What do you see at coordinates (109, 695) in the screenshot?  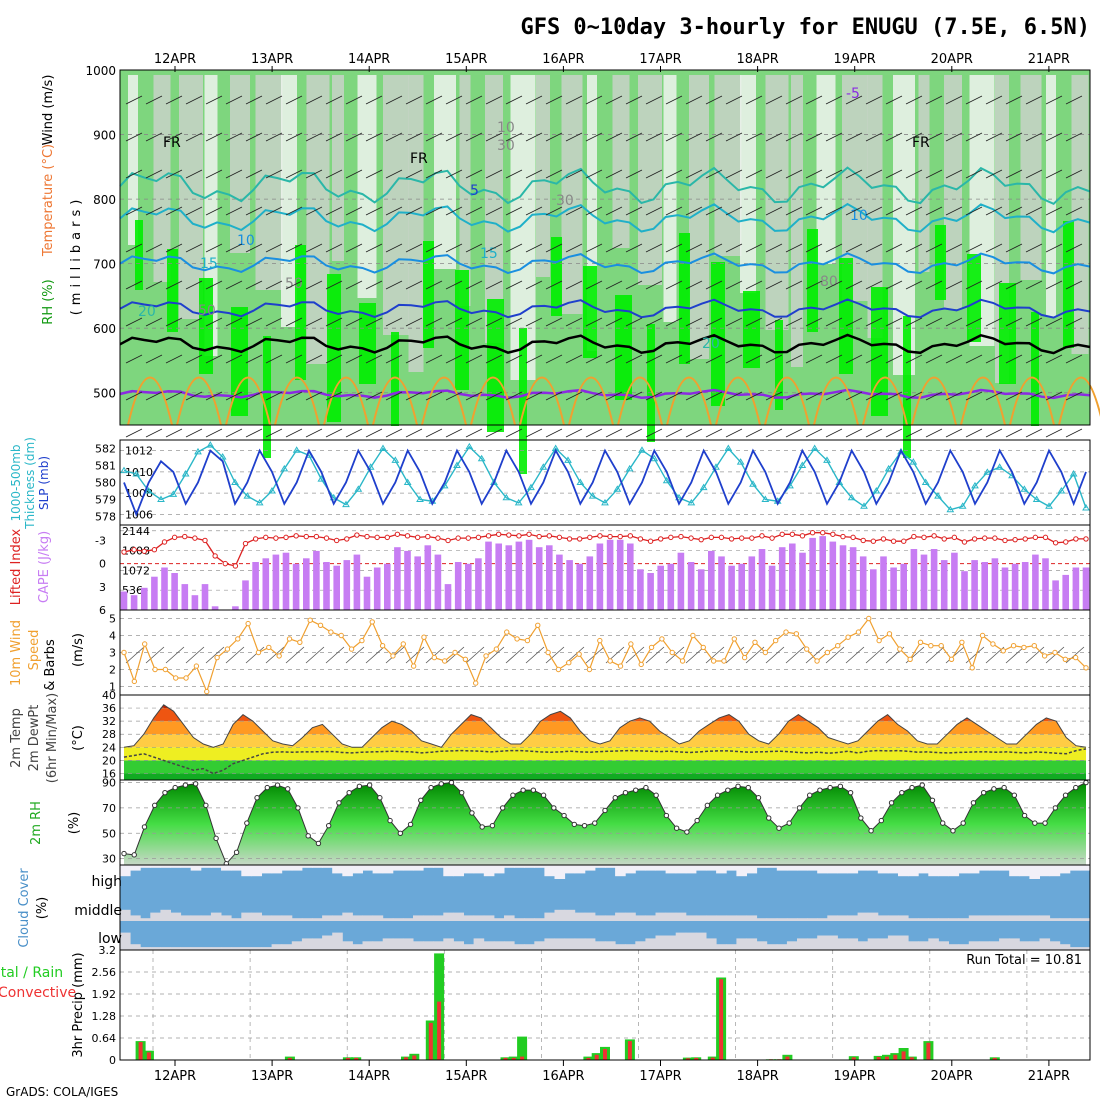 I see `temp-tick-label: 40` at bounding box center [109, 695].